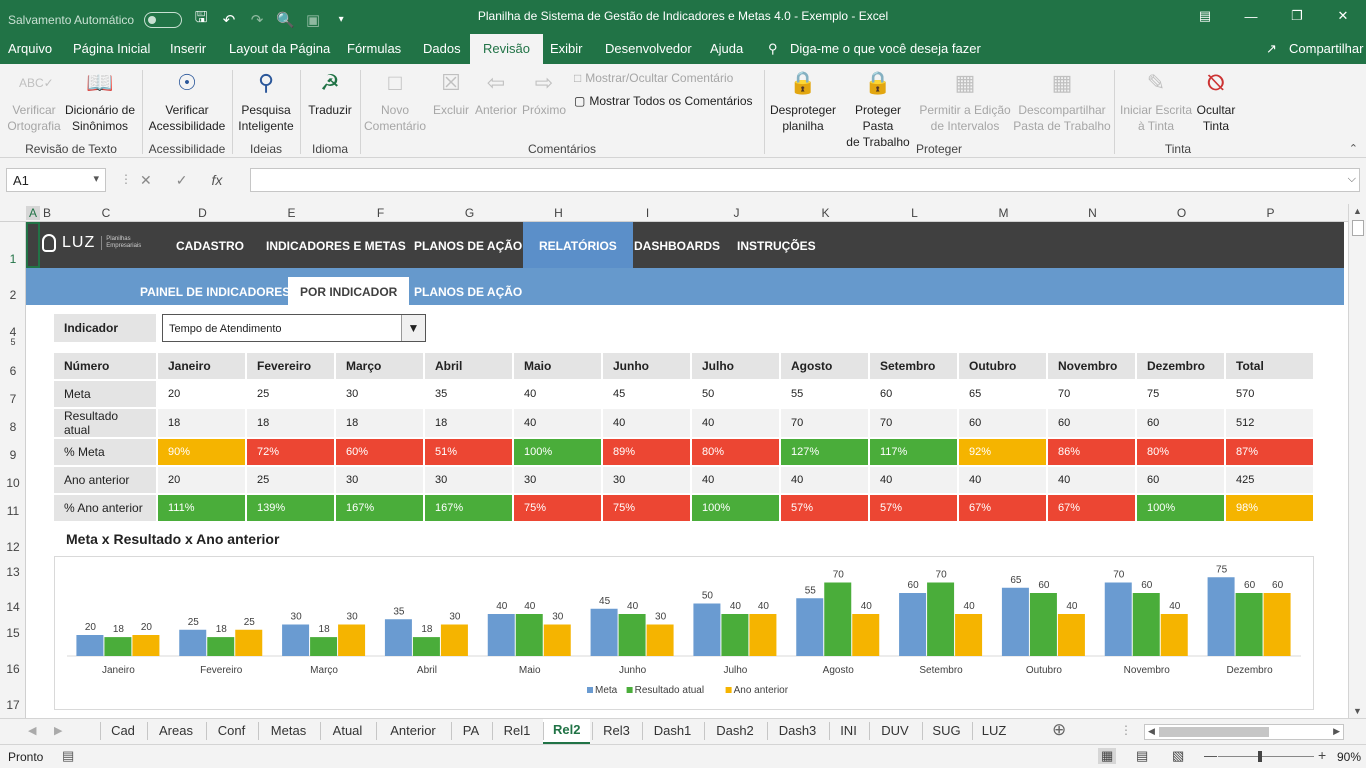  Describe the element at coordinates (471, 730) in the screenshot. I see `sheet-tab: PA` at that location.